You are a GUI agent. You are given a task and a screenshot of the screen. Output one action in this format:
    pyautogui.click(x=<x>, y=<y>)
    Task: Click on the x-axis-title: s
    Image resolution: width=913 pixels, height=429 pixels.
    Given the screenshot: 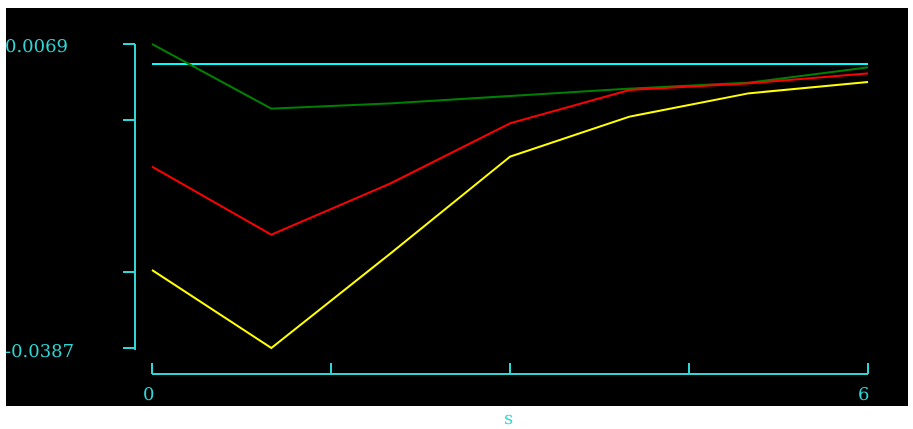 What is the action you would take?
    pyautogui.click(x=508, y=418)
    